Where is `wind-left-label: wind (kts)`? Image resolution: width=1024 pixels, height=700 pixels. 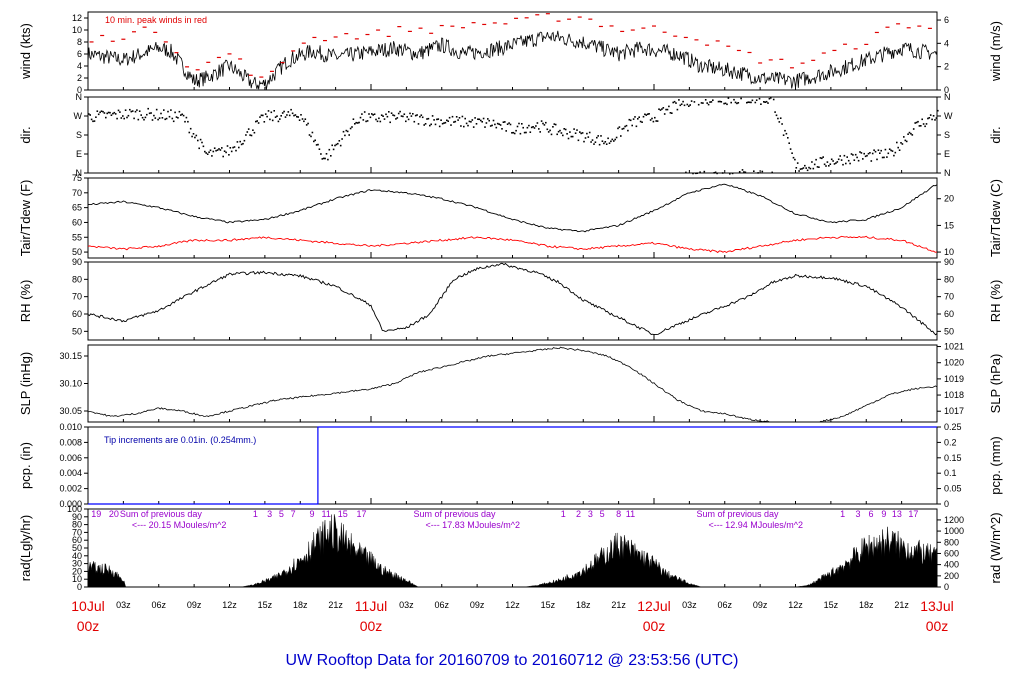 wind-left-label: wind (kts) is located at coordinates (25, 51).